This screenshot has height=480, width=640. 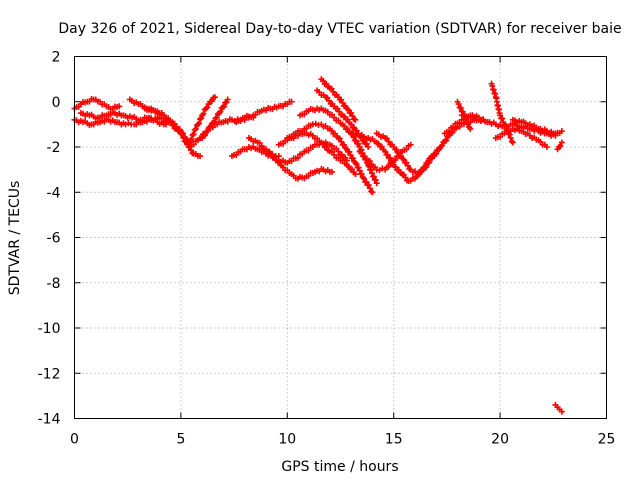 What do you see at coordinates (500, 440) in the screenshot?
I see `x-tick-label: 20` at bounding box center [500, 440].